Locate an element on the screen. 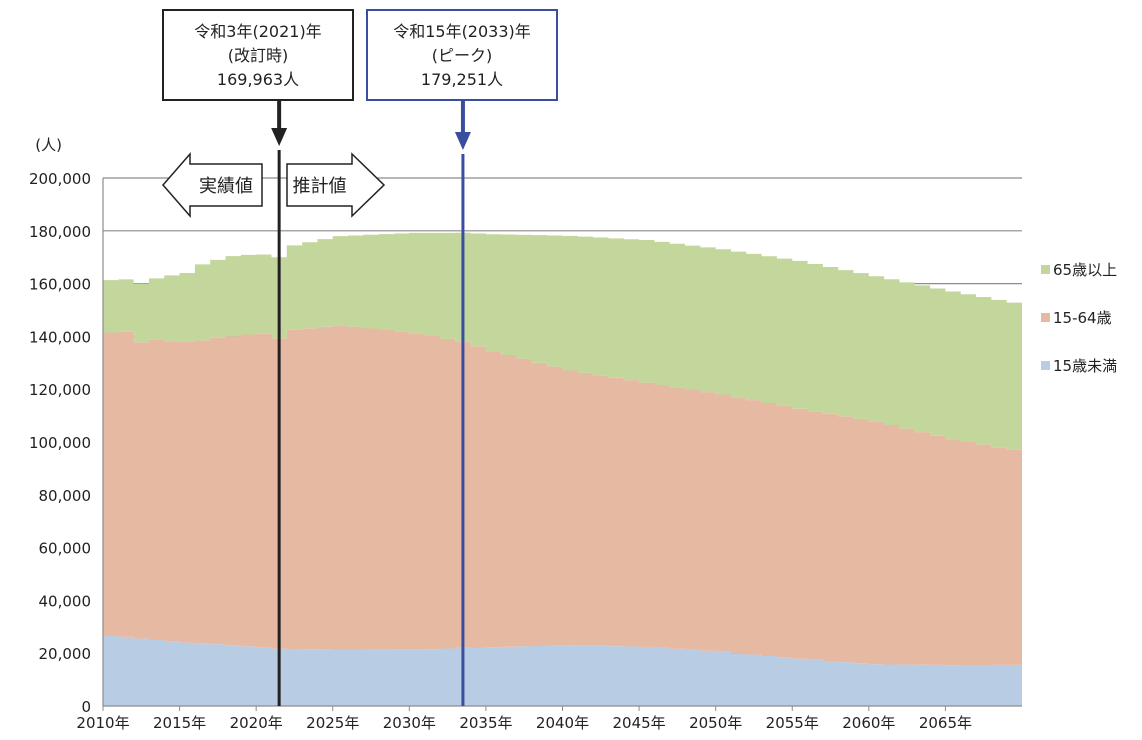 This screenshot has height=740, width=1142. y-axis-title: (人) is located at coordinates (48, 145).